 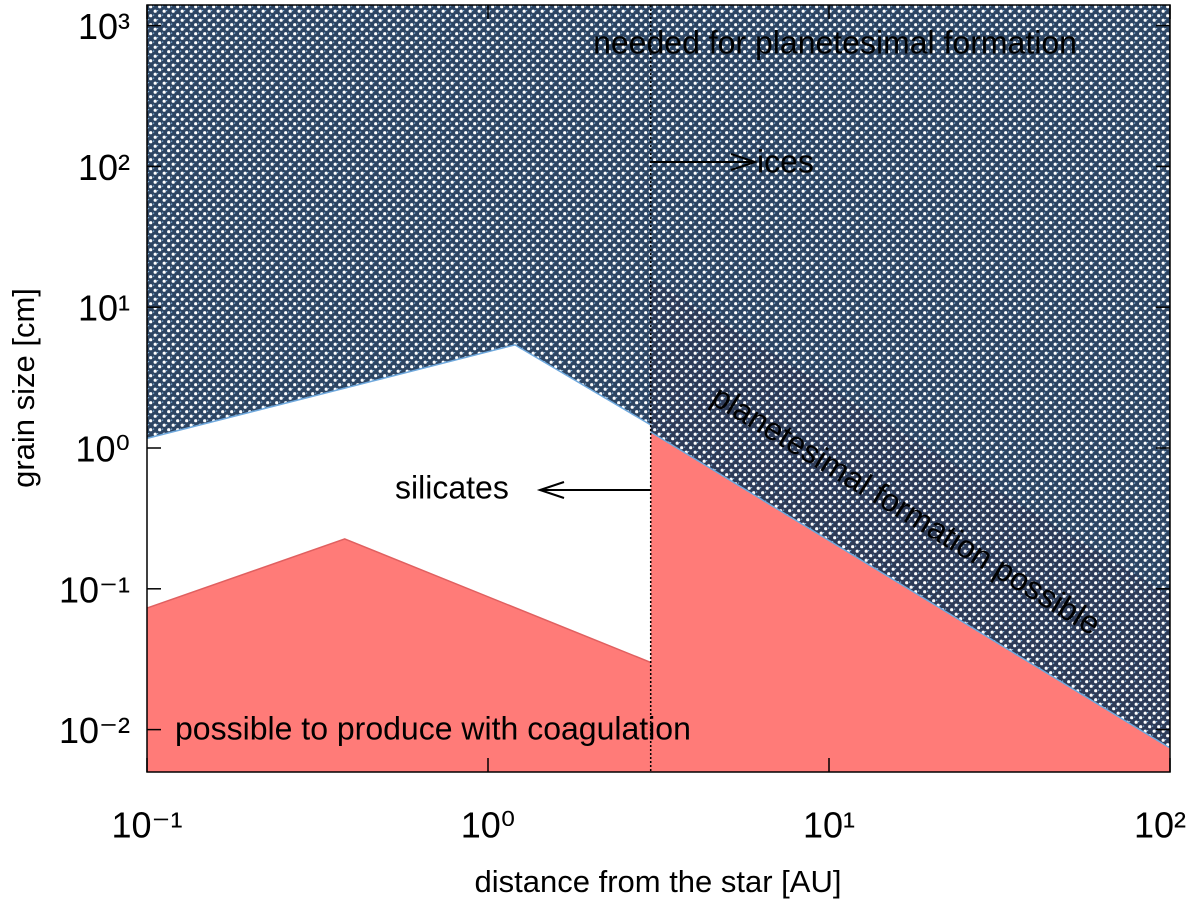 I want to click on y-tick-label: 10⁻¹, so click(x=94, y=589).